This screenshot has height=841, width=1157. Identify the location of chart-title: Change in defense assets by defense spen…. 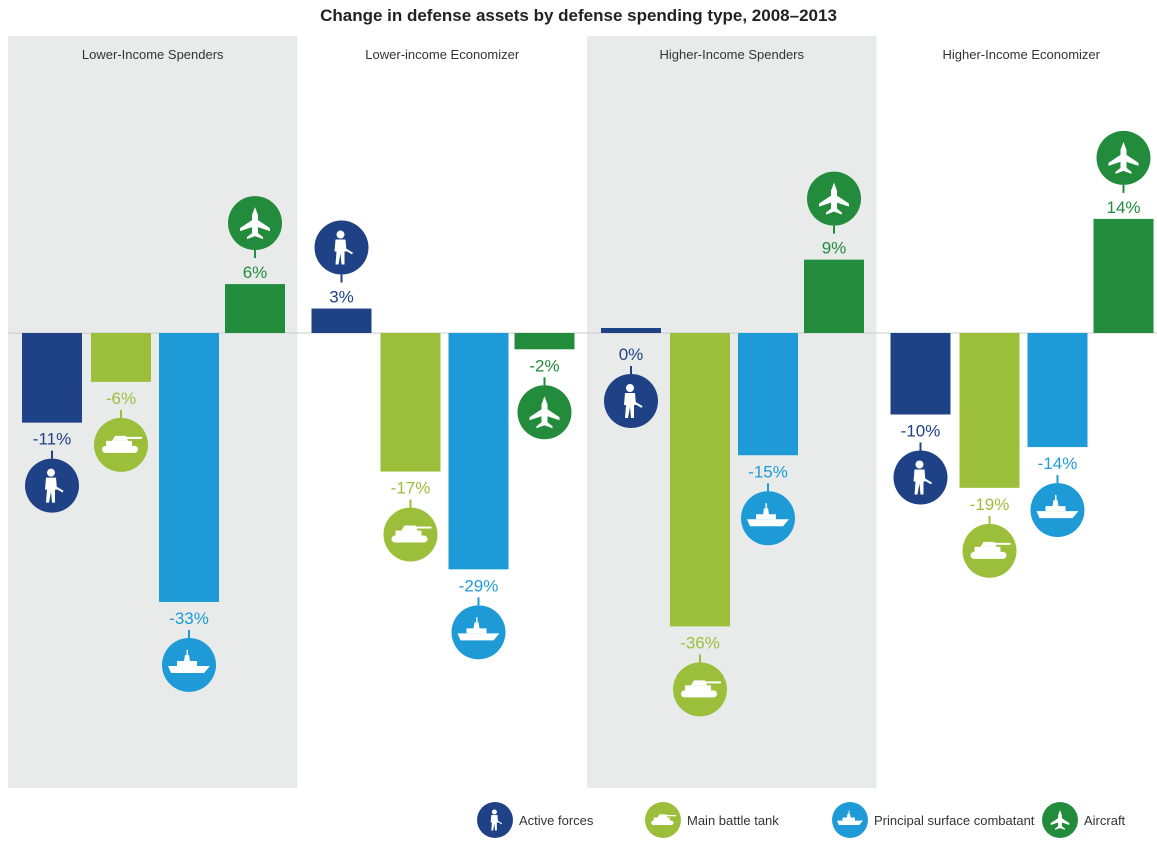
(578, 15).